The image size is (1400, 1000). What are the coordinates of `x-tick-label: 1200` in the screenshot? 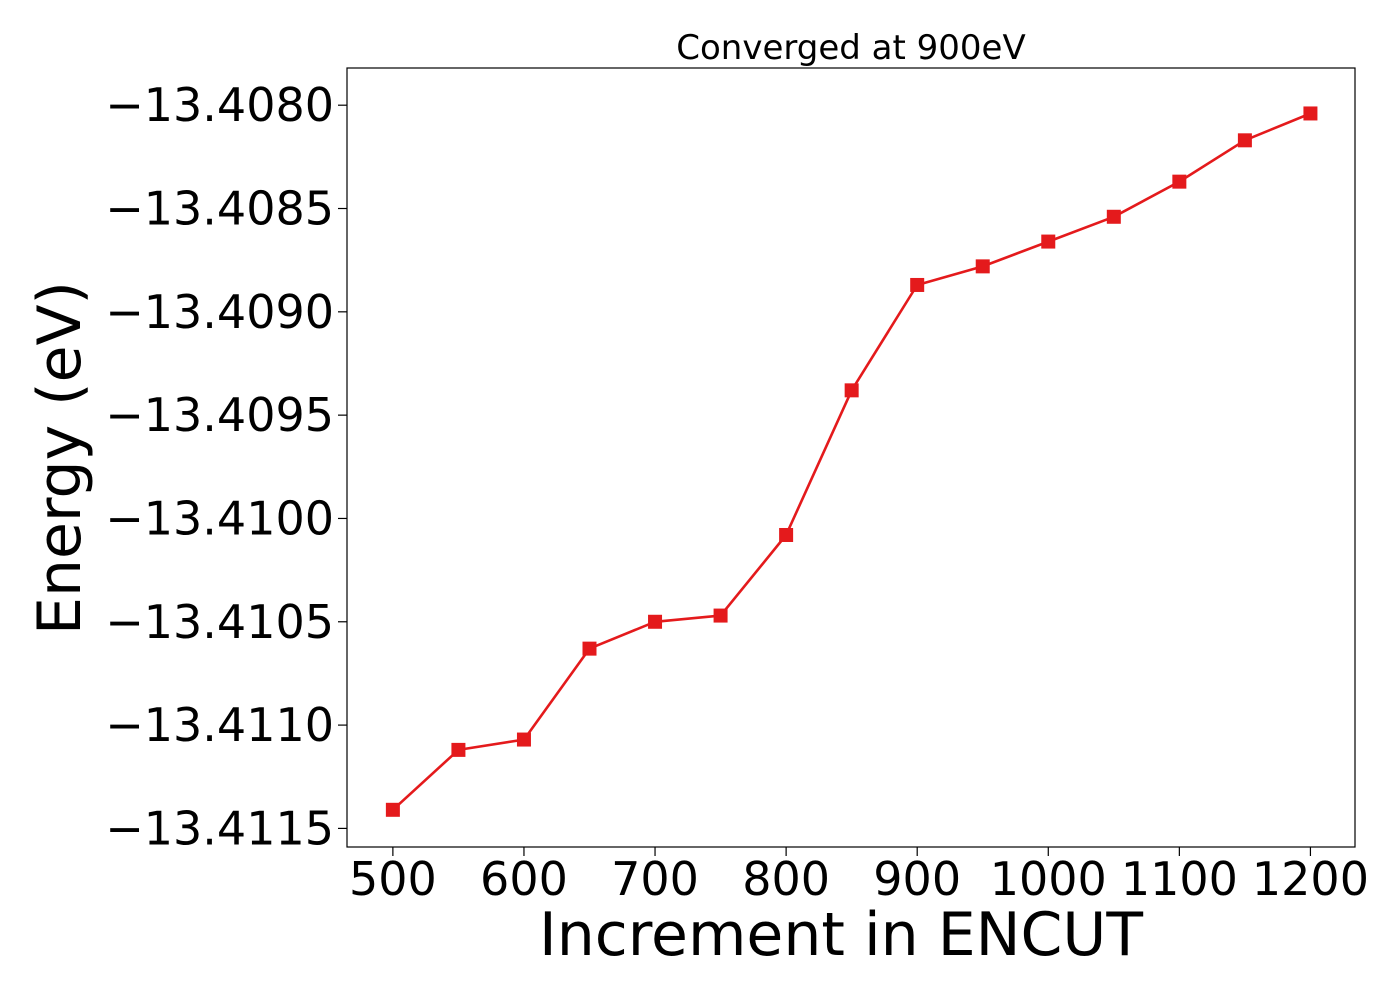 It's located at (1310, 879).